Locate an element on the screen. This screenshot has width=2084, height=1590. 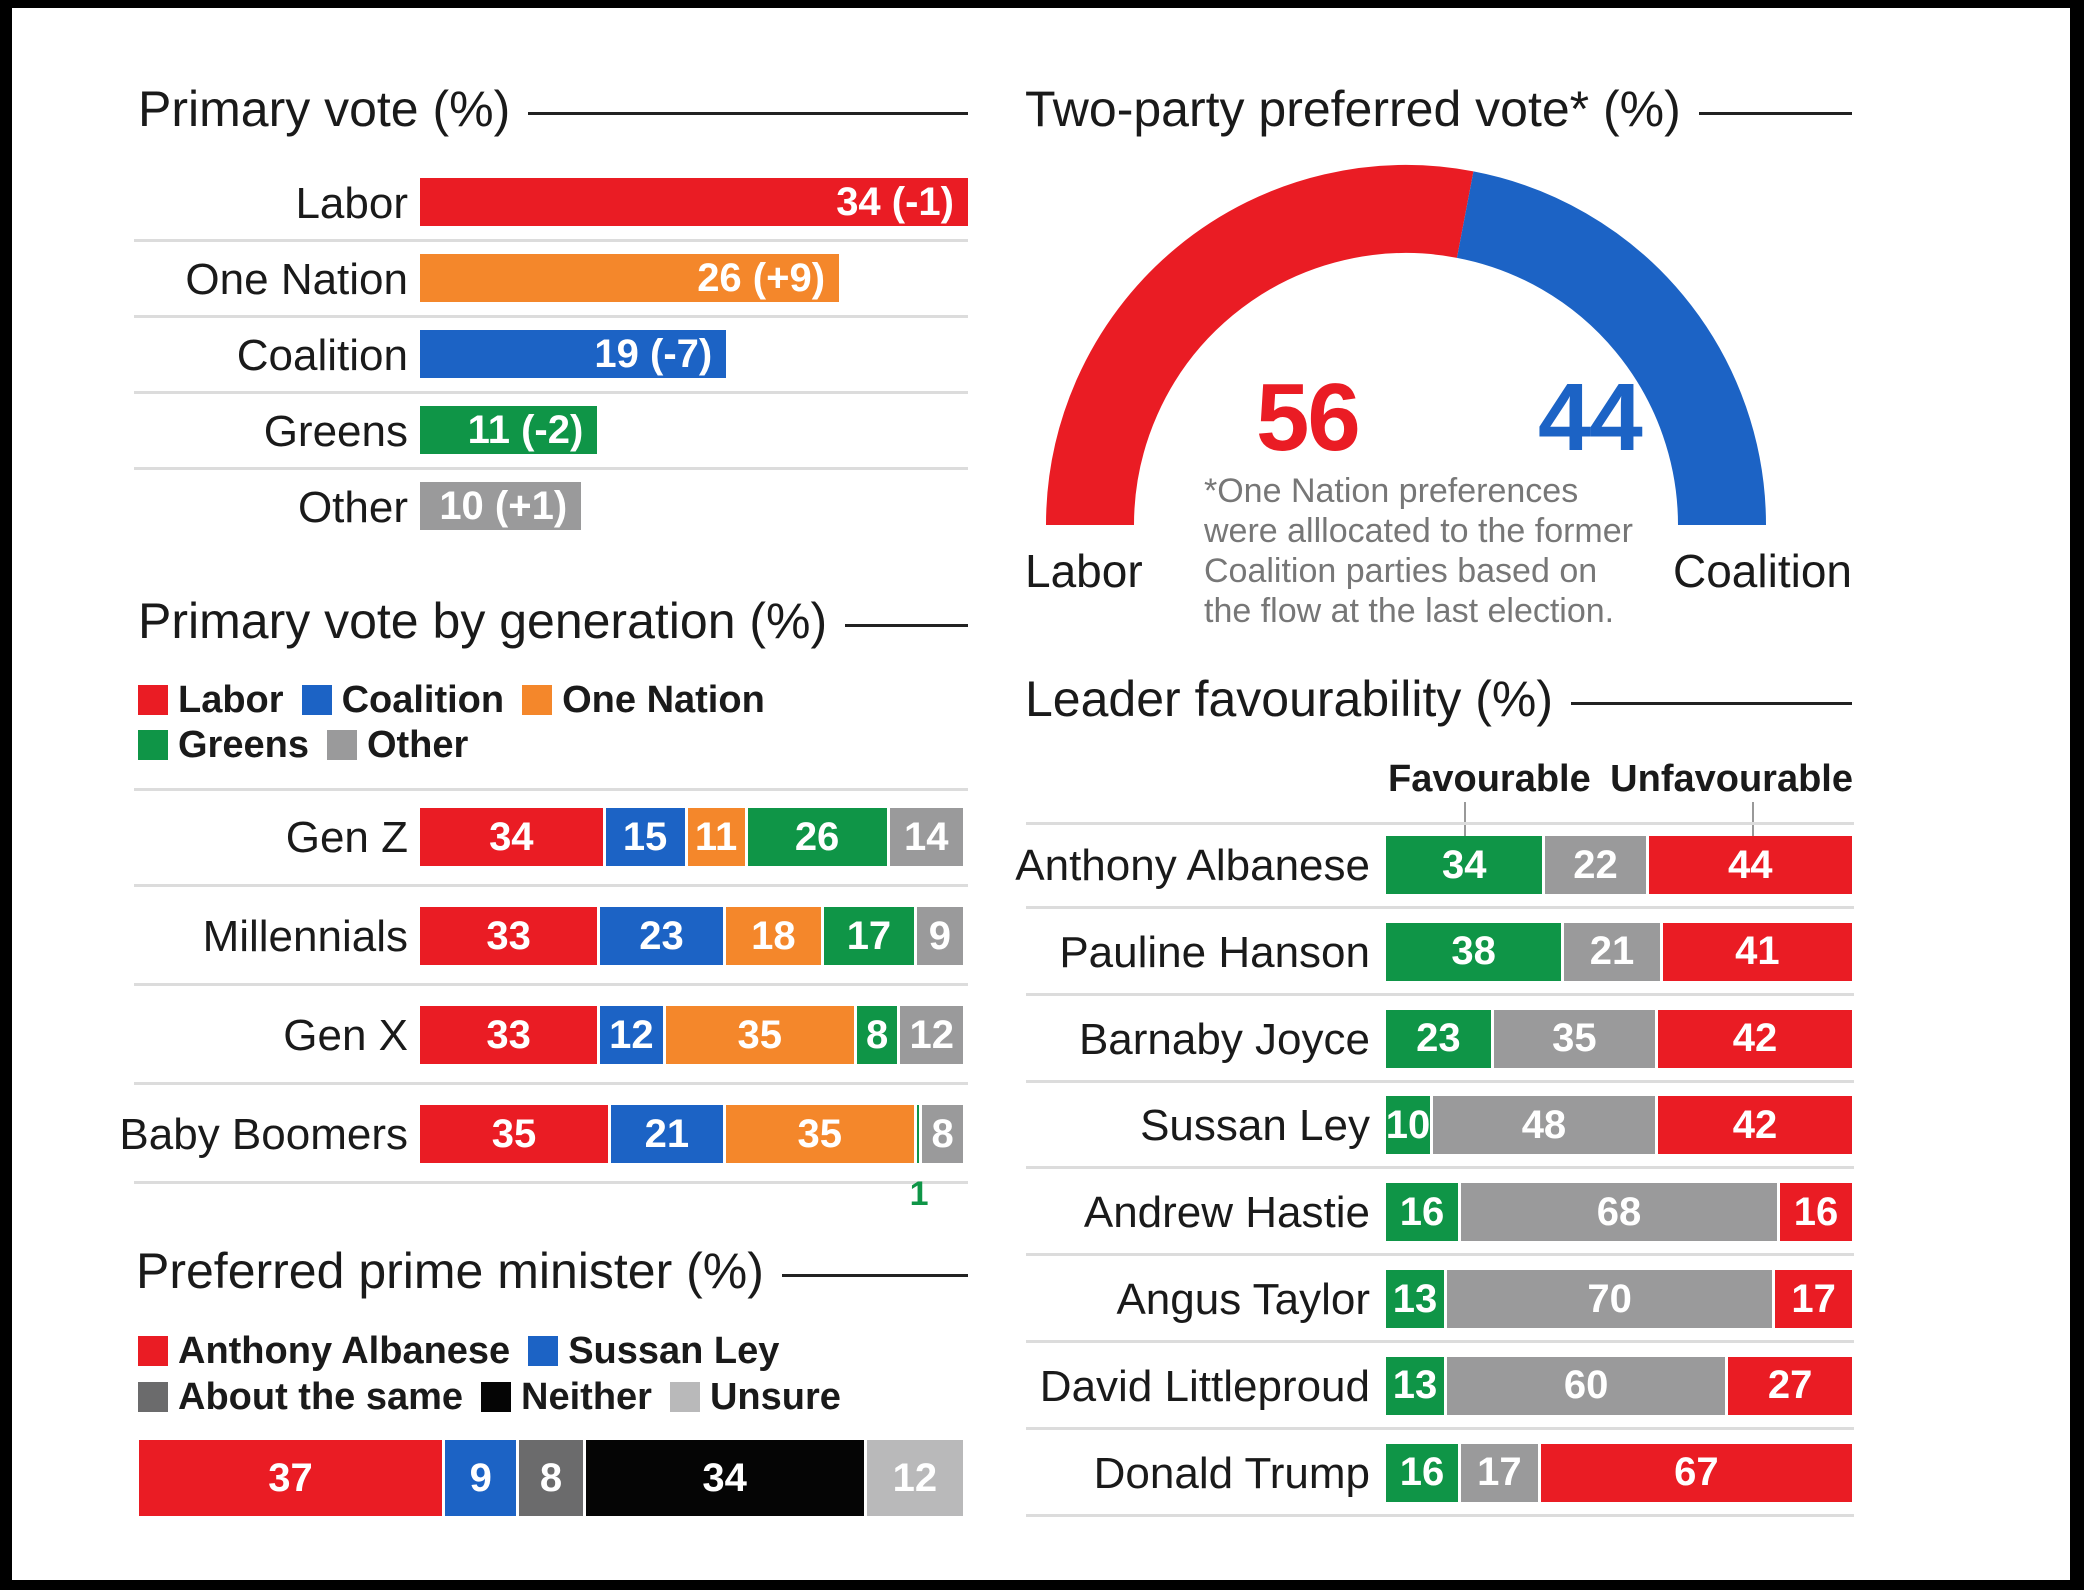
unfavourable-header-tick is located at coordinates (1753, 819).